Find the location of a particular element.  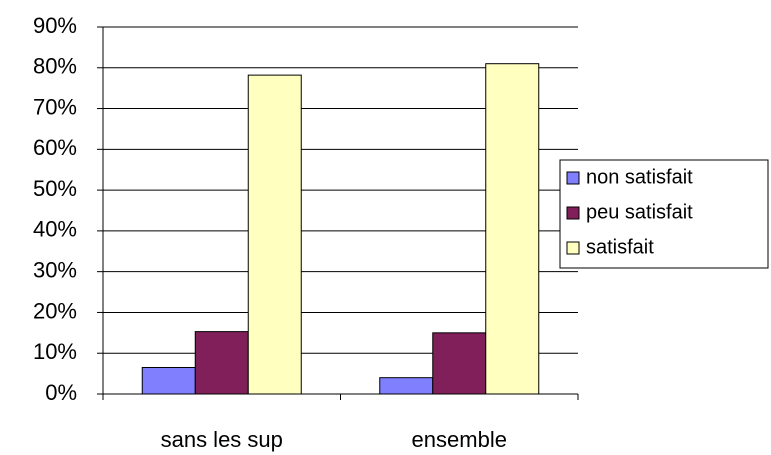

legend-box is located at coordinates (664, 214).